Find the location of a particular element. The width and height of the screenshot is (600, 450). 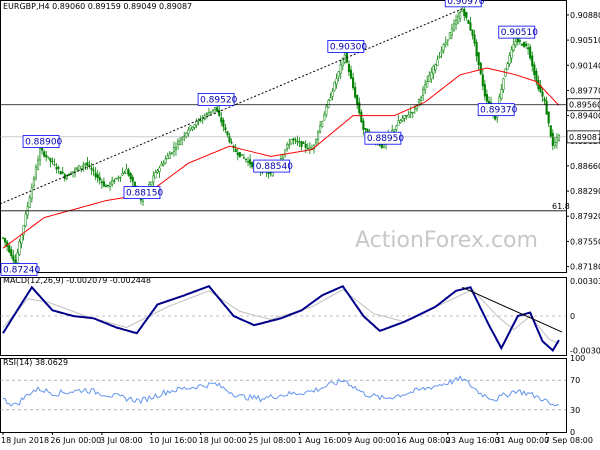

current-price-tag-box is located at coordinates (583, 137).